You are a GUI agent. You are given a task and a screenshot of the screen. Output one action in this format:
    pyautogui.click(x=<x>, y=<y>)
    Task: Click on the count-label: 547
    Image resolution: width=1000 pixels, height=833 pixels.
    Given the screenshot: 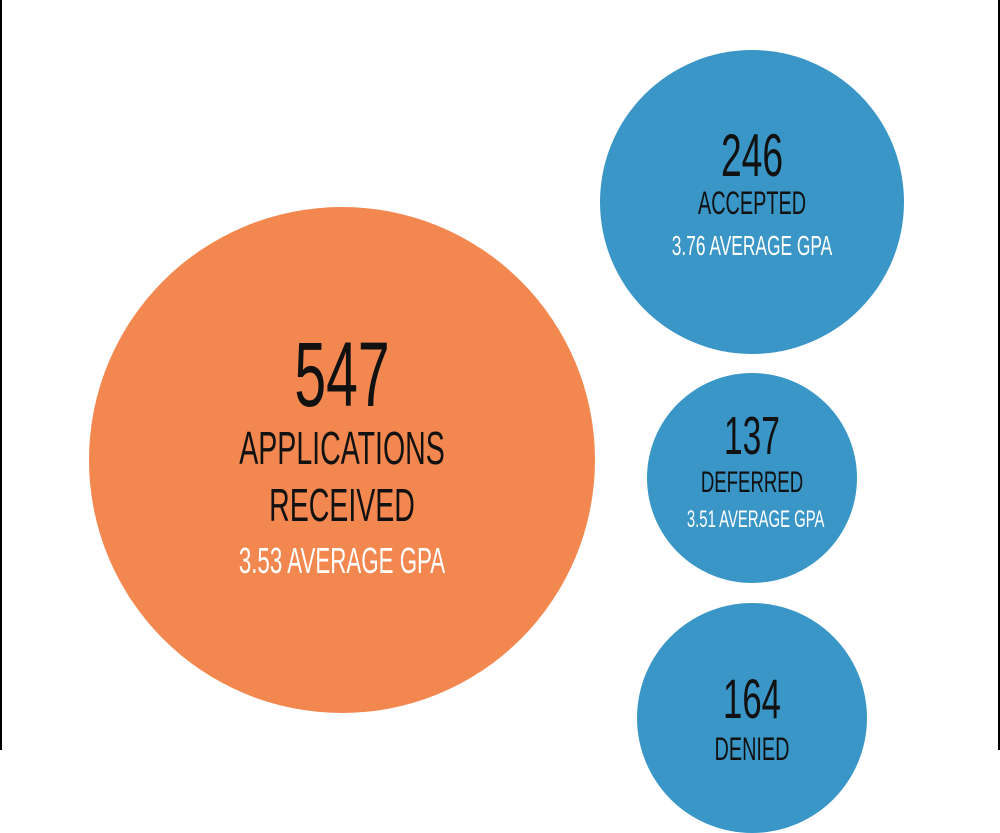 What is the action you would take?
    pyautogui.click(x=342, y=375)
    